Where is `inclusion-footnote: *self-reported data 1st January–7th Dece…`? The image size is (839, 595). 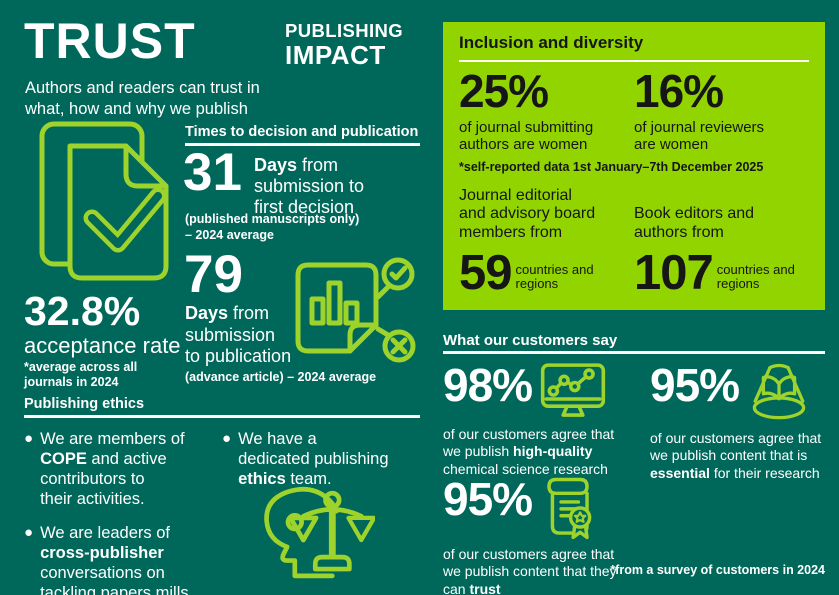
inclusion-footnote: *self-reported data 1st January–7th Dece… is located at coordinates (611, 166).